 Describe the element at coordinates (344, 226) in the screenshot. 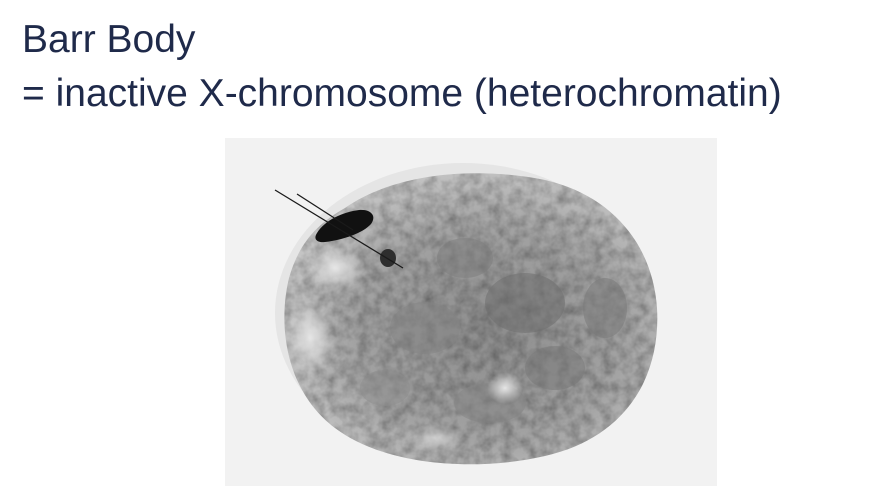

I see `barr-body` at that location.